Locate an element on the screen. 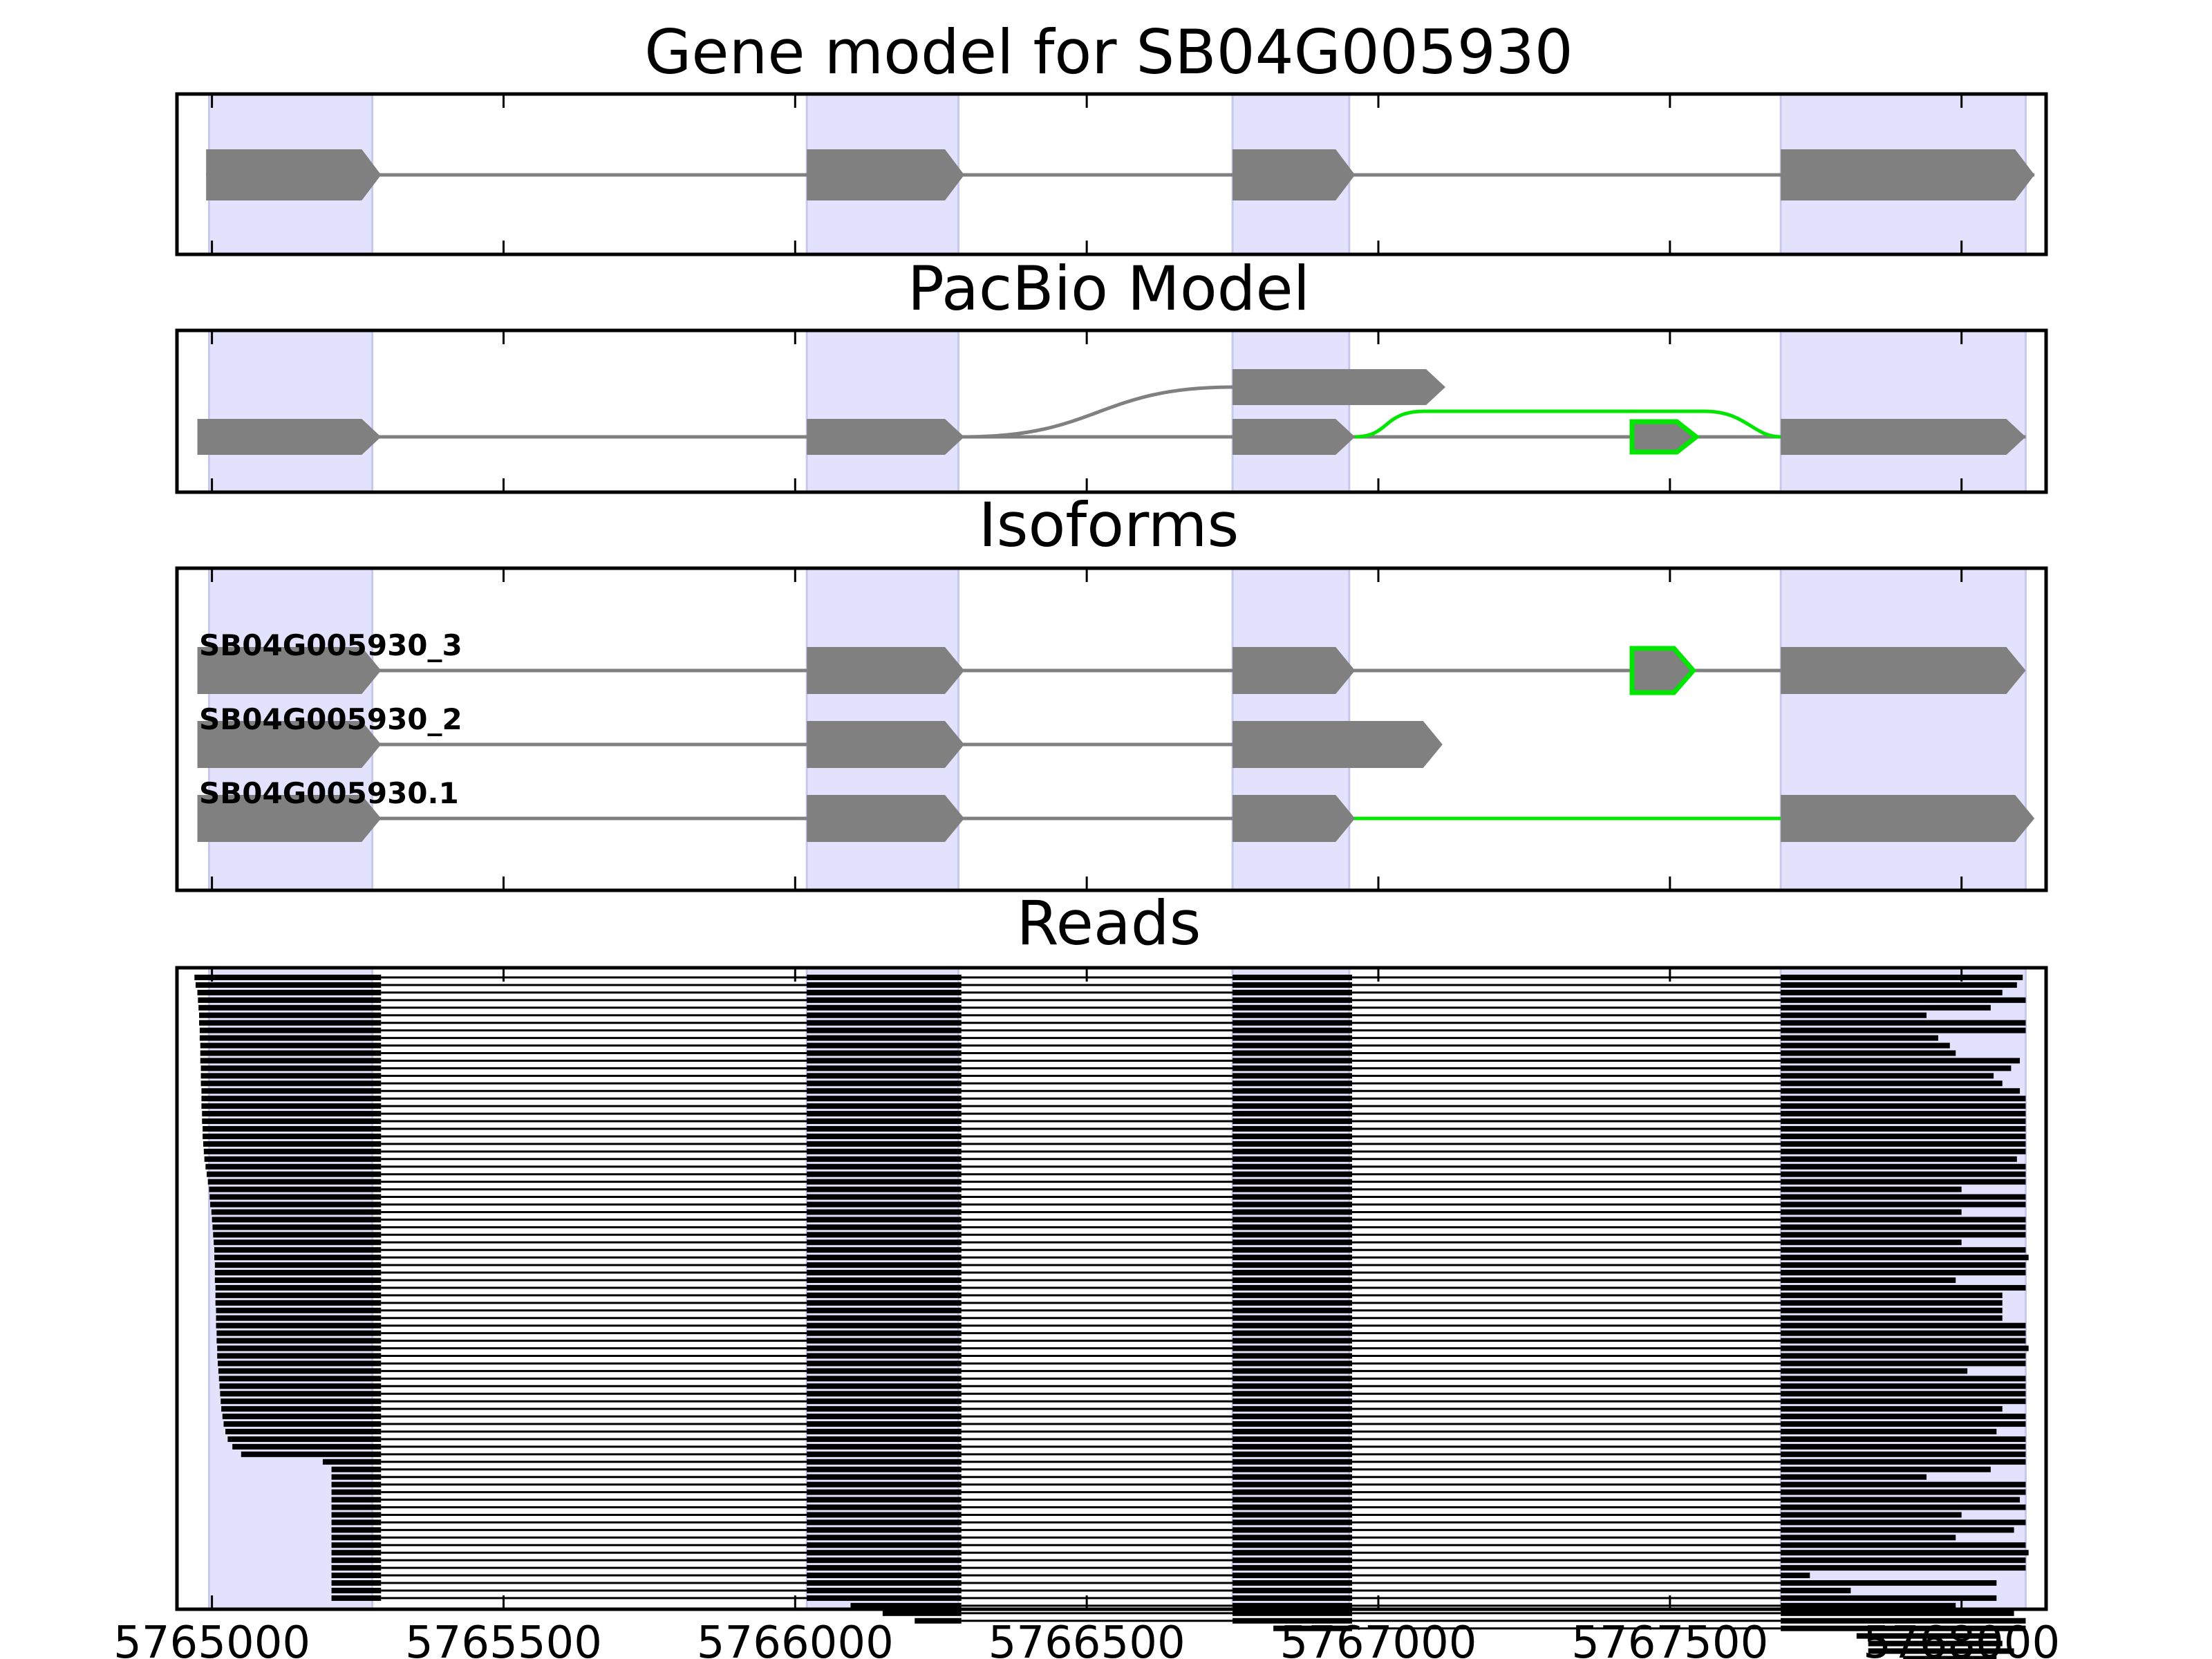  isoform-label: SB04G005930_2 is located at coordinates (330, 719).